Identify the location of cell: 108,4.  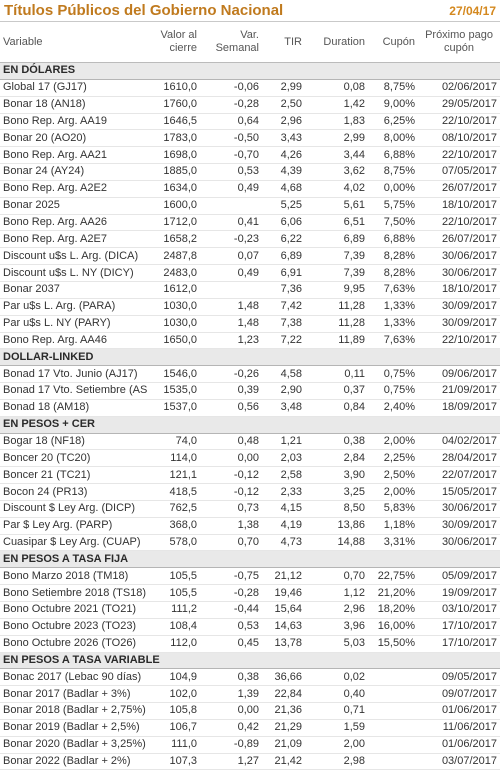
(175, 627).